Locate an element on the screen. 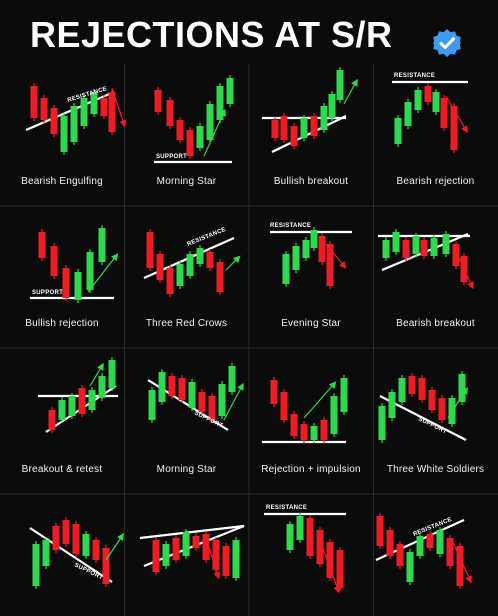 This screenshot has height=616, width=498. pattern-caption: Rejection + impulsion is located at coordinates (311, 469).